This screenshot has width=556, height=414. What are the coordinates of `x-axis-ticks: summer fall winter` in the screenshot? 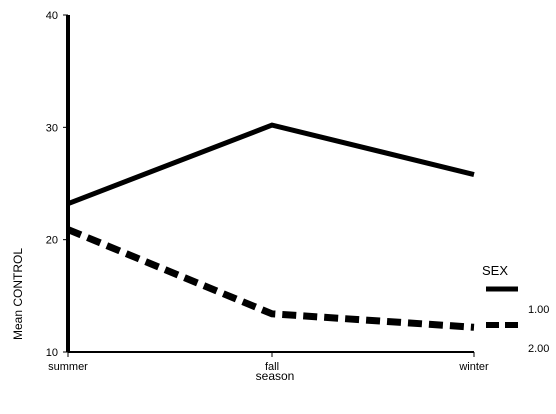 It's located at (268, 362).